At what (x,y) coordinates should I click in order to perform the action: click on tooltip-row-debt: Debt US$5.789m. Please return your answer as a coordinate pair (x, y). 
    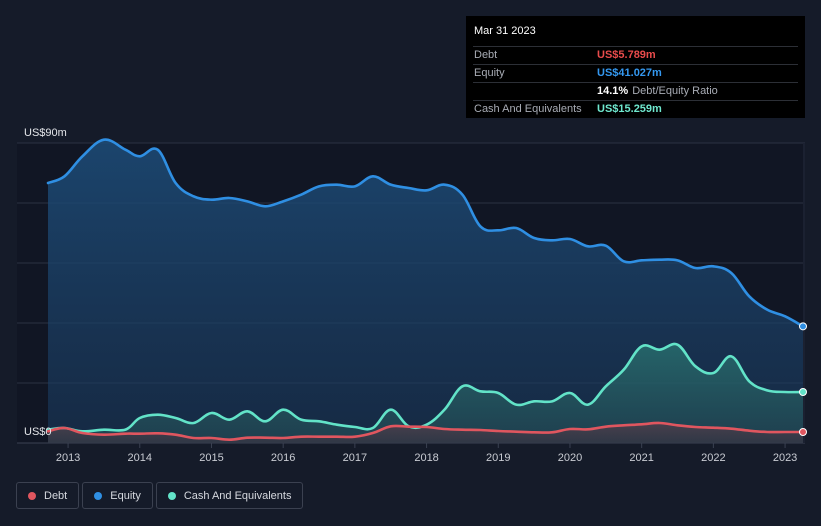
    Looking at the image, I should click on (635, 56).